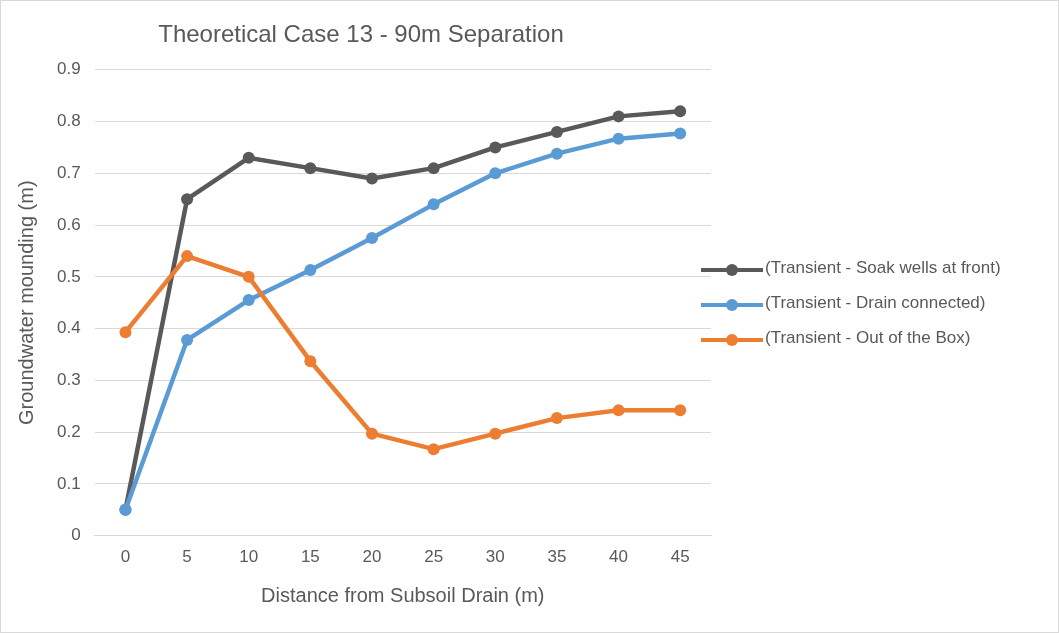  Describe the element at coordinates (868, 338) in the screenshot. I see `legend-label: (Transient - Out of the Box)` at that location.